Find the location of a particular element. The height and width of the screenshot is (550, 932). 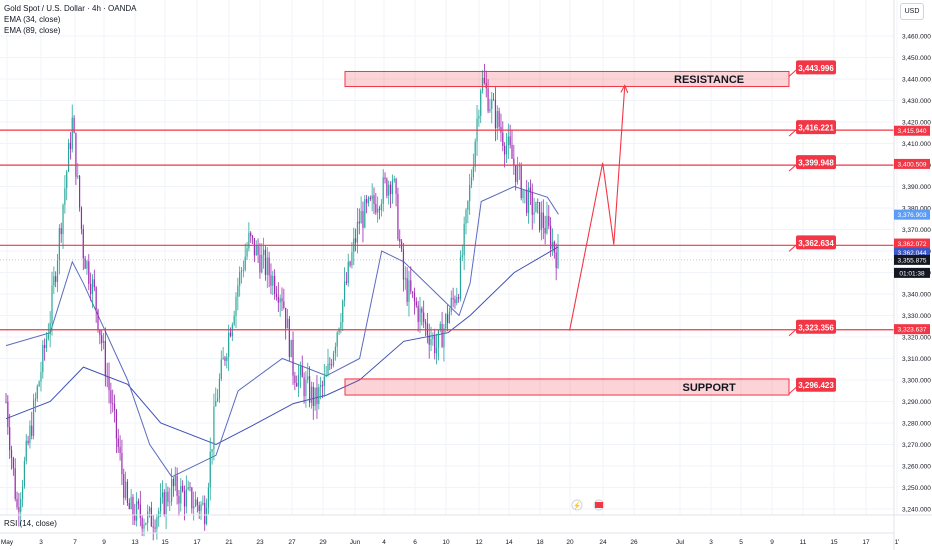

currency-button: USD is located at coordinates (912, 11).